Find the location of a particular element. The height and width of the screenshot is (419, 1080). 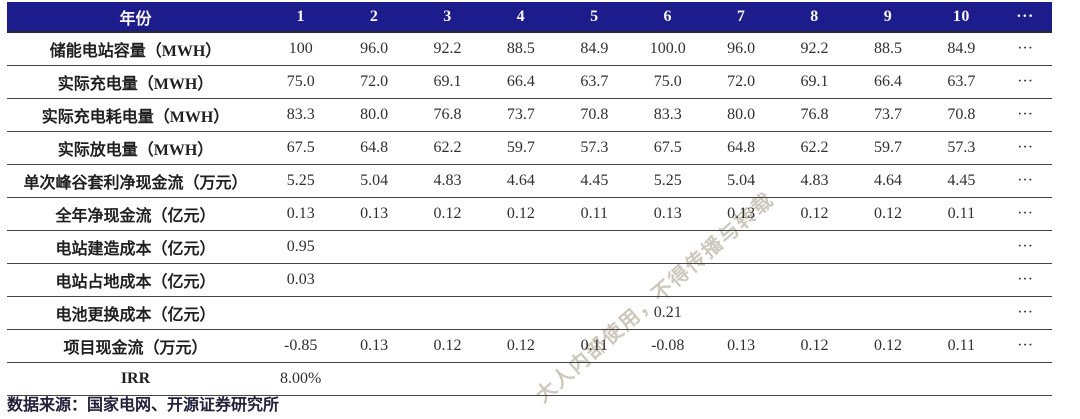

cell: 69.1 is located at coordinates (814, 81).